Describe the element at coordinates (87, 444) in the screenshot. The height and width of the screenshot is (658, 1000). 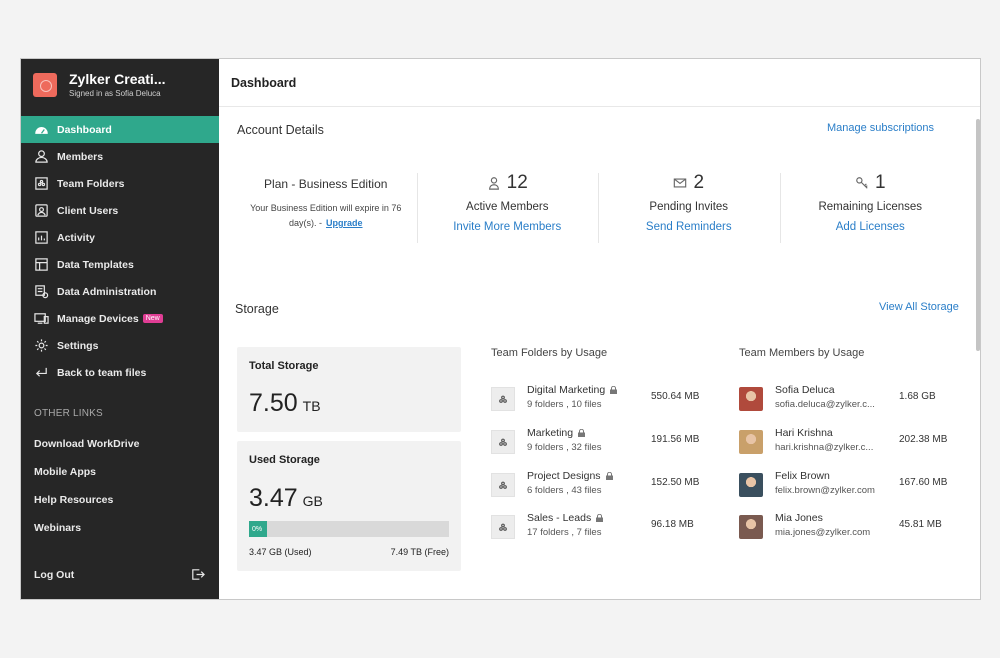
I see `link-download-workdrive: Download WorkDrive` at that location.